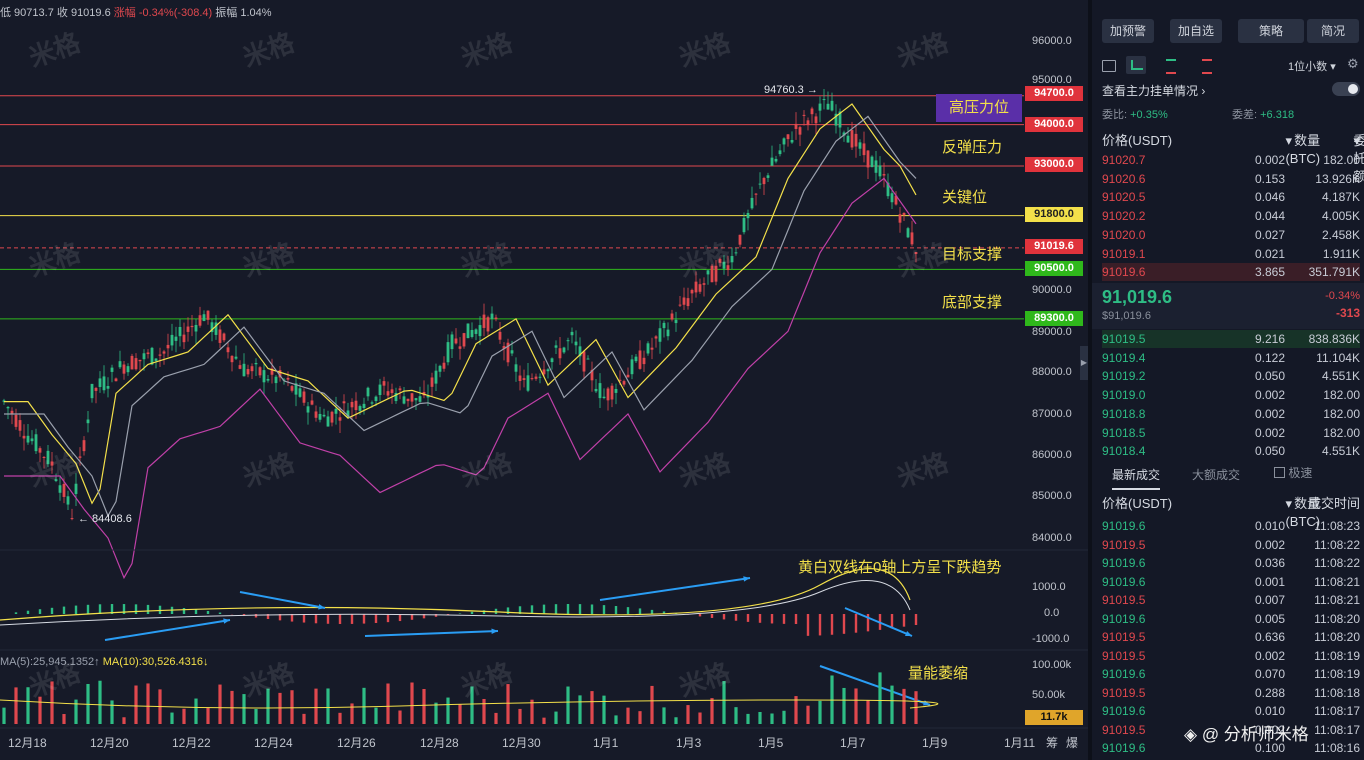 The image size is (1364, 760). Describe the element at coordinates (1084, 363) in the screenshot. I see `collapse-handle: ▶` at that location.